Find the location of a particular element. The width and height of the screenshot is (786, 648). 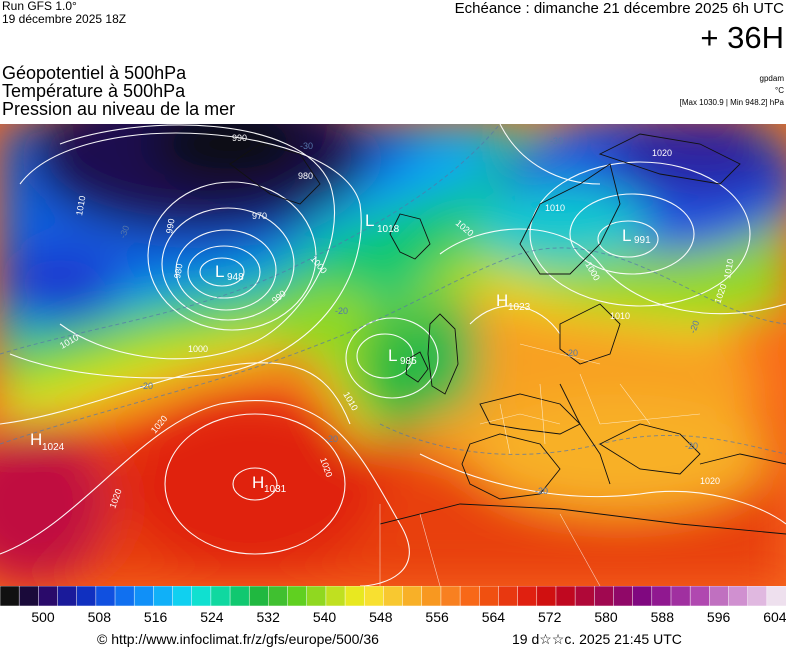

isobar-label: 990 is located at coordinates (239, 138).